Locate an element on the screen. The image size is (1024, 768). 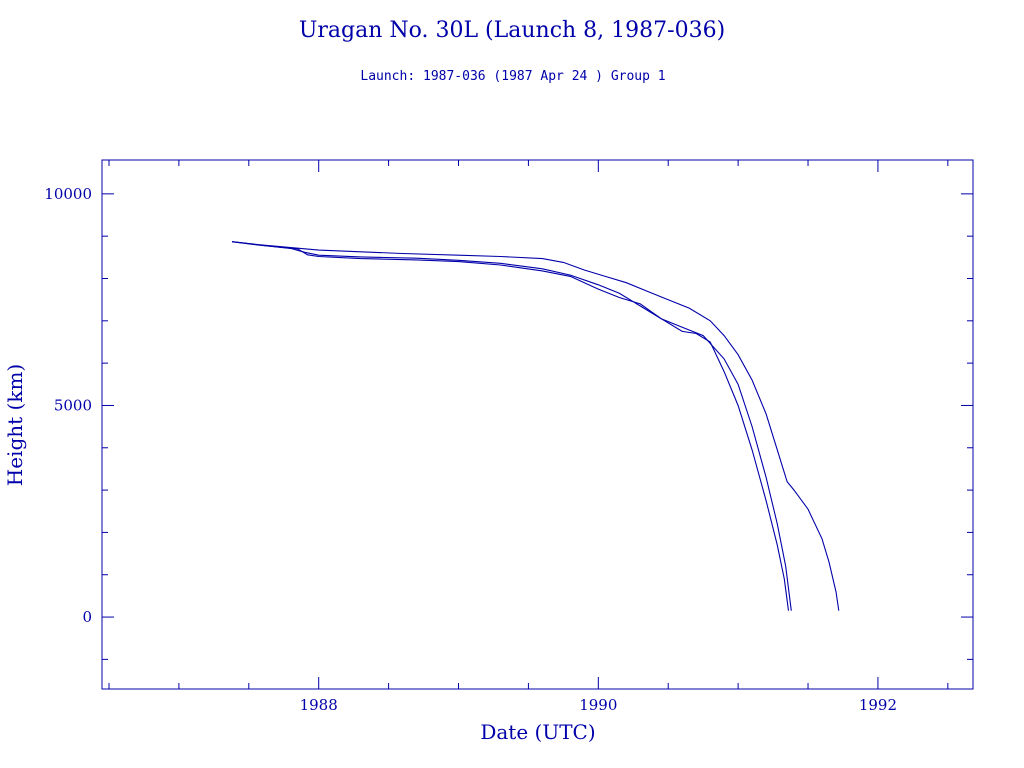
chart-subtitle: Launch: 1987-036 (1987 Apr 24 ) Group 1 is located at coordinates (512, 76).